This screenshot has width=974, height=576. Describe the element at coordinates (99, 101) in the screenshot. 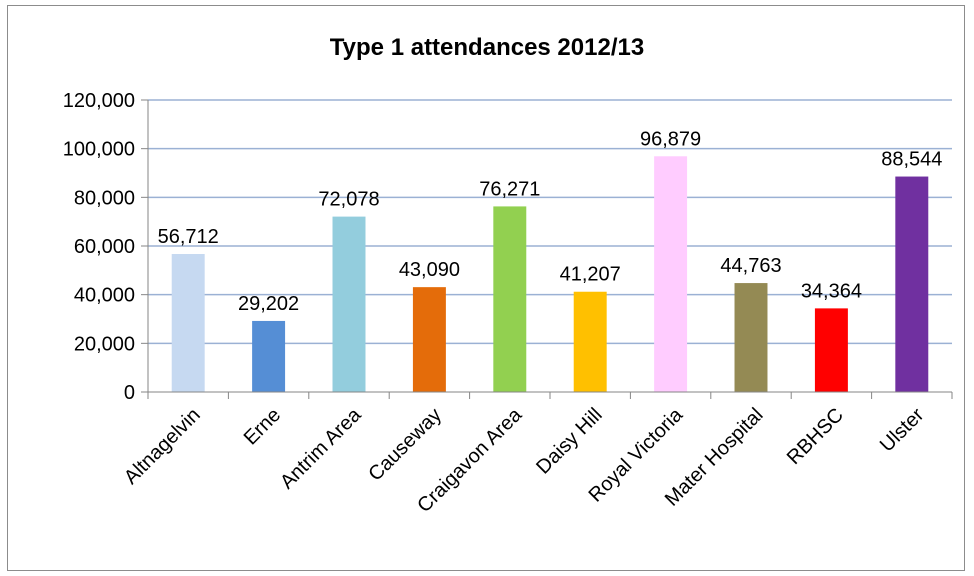

I see `y-tick-label: 120,000` at that location.